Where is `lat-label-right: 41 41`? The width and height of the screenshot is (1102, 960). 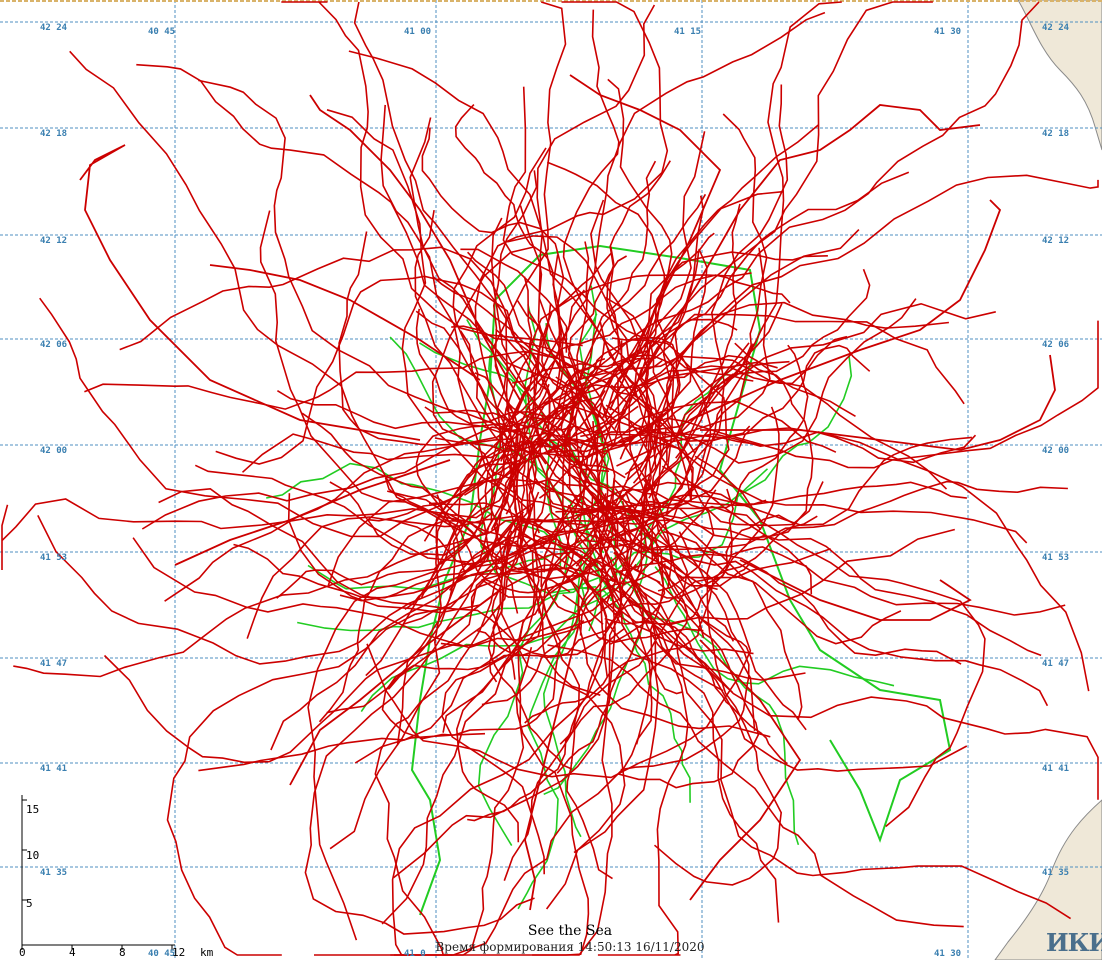 lat-label-right: 41 41 is located at coordinates (1056, 769).